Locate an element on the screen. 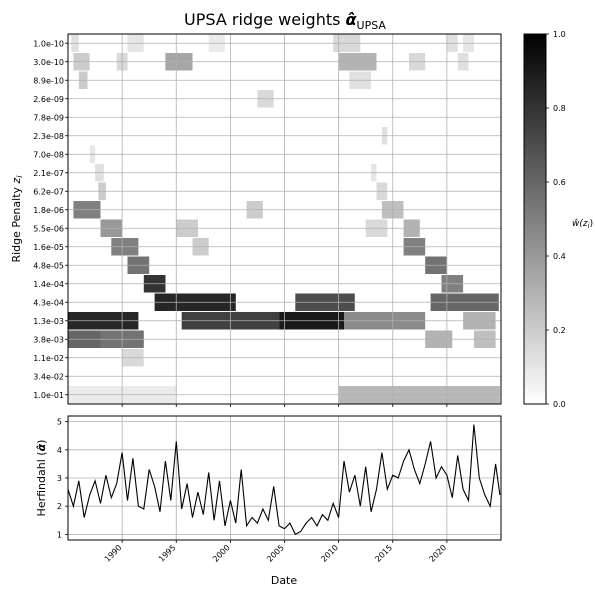 Image resolution: width=595 pixels, height=596 pixels. heatmap-y-tick-label: 1.3e-03 is located at coordinates (48, 321).